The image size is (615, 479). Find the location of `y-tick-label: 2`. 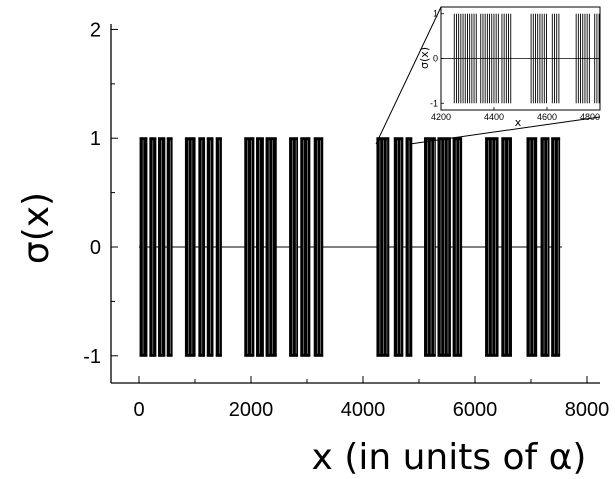

y-tick-label: 2 is located at coordinates (95, 30).